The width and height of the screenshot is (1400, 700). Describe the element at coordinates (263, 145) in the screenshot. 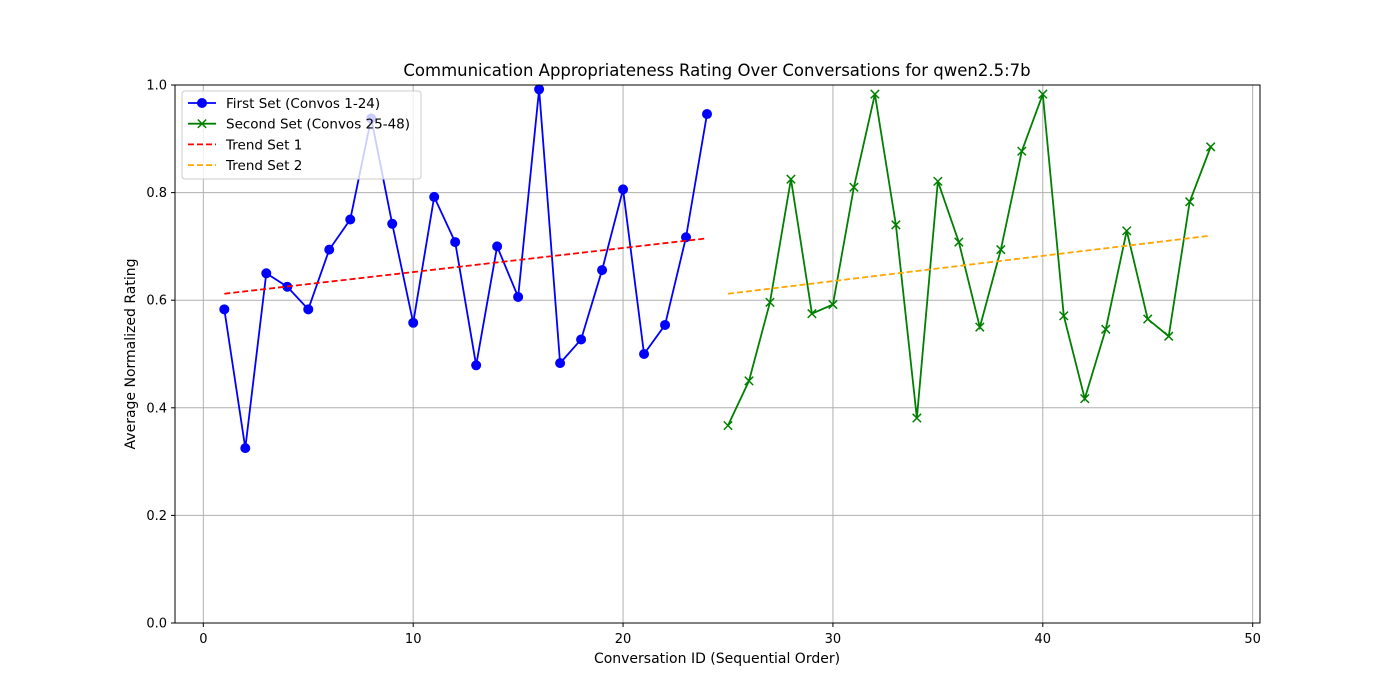

I see `legend-label: Trend Set 1` at that location.